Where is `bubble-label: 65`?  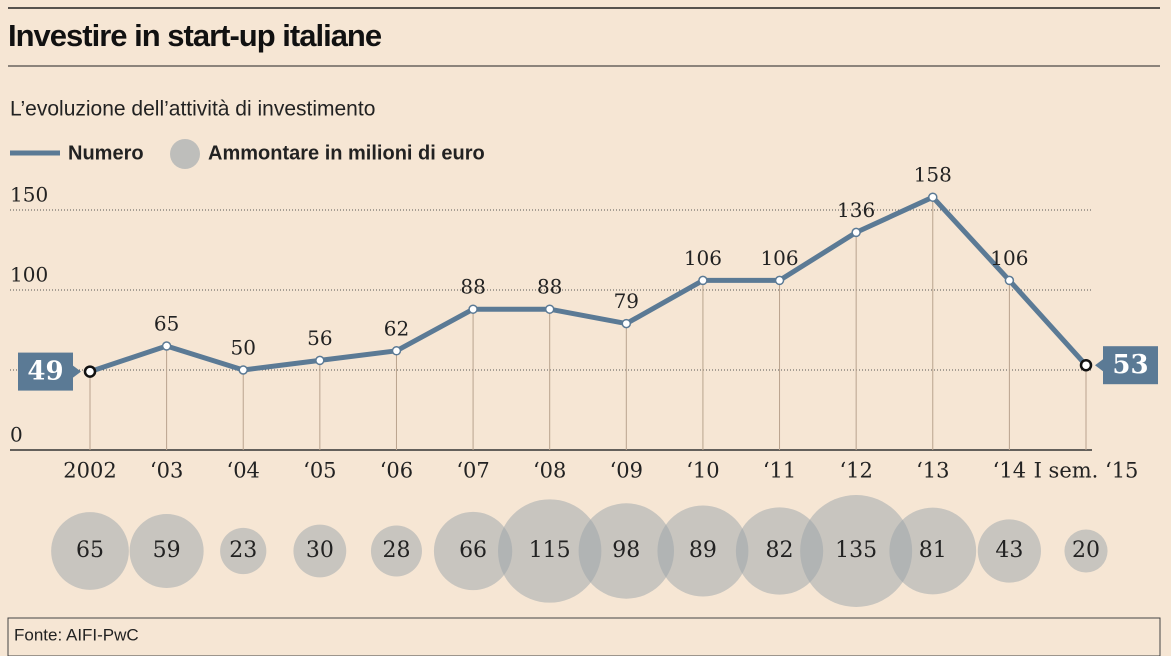 bubble-label: 65 is located at coordinates (90, 550).